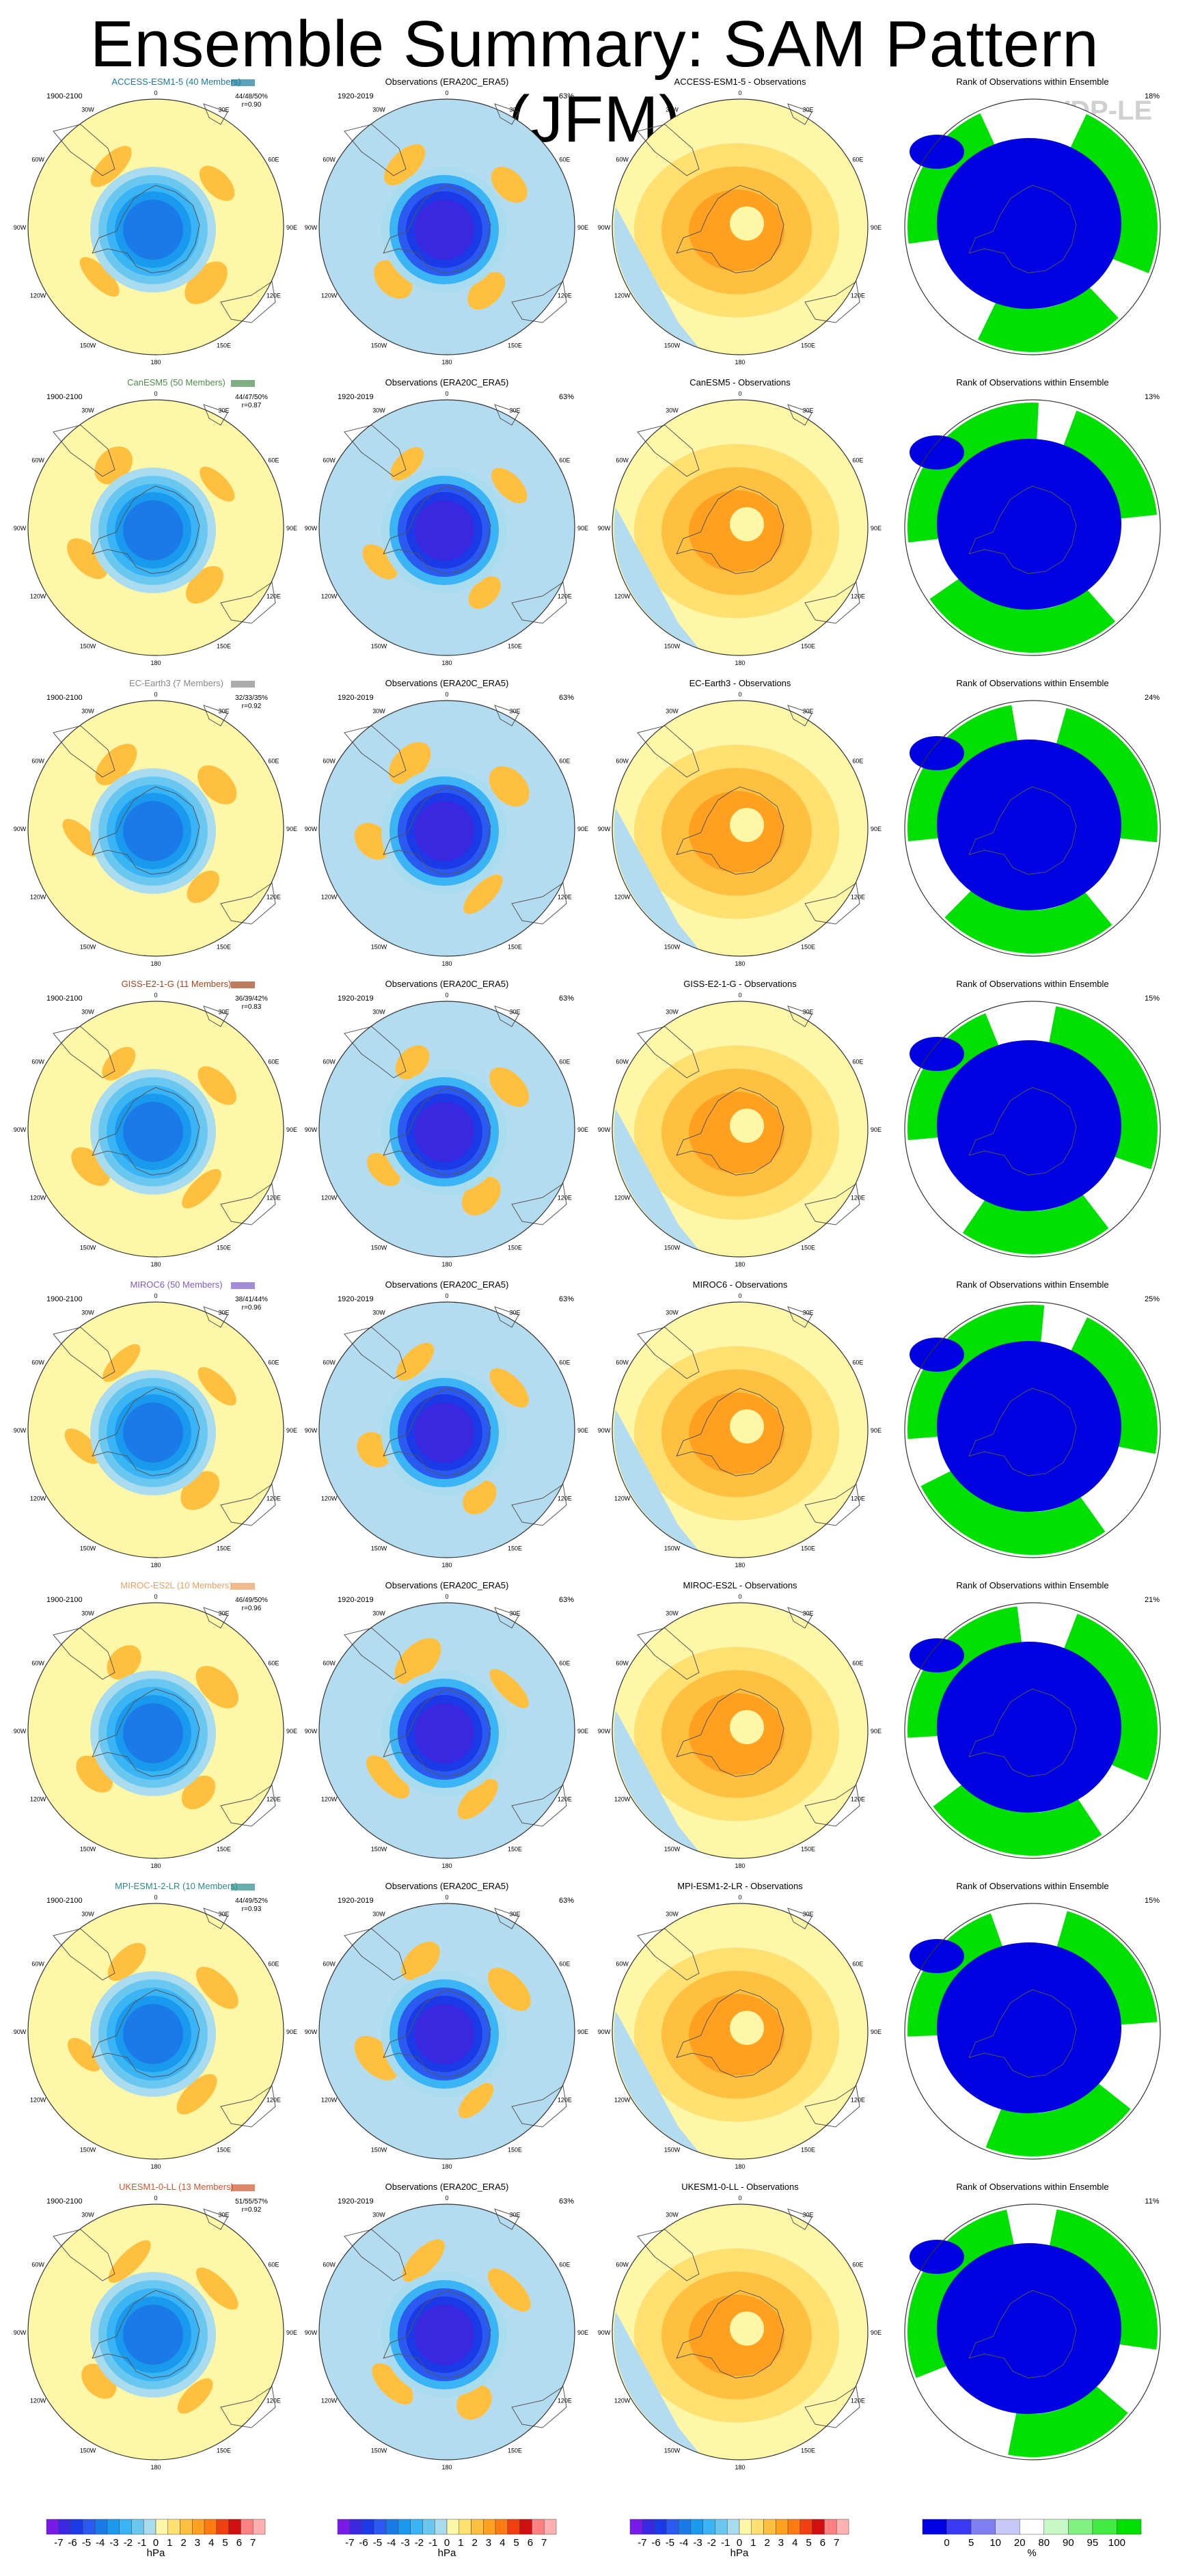 The image size is (1189, 2576). I want to click on rank-low-region, so click(937, 453).